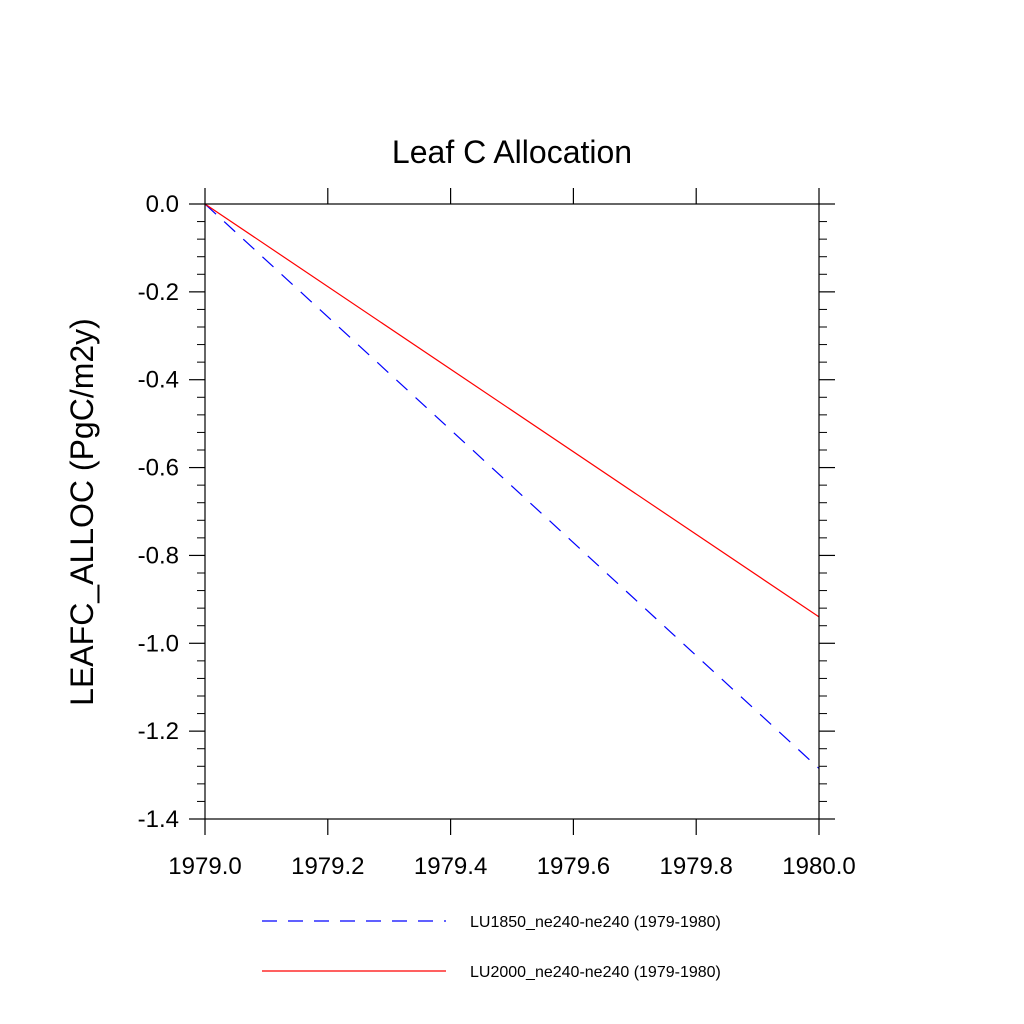 This screenshot has width=1024, height=1024. I want to click on legend-label-1: LU1850_ne240-ne240 (1979-1980), so click(595, 922).